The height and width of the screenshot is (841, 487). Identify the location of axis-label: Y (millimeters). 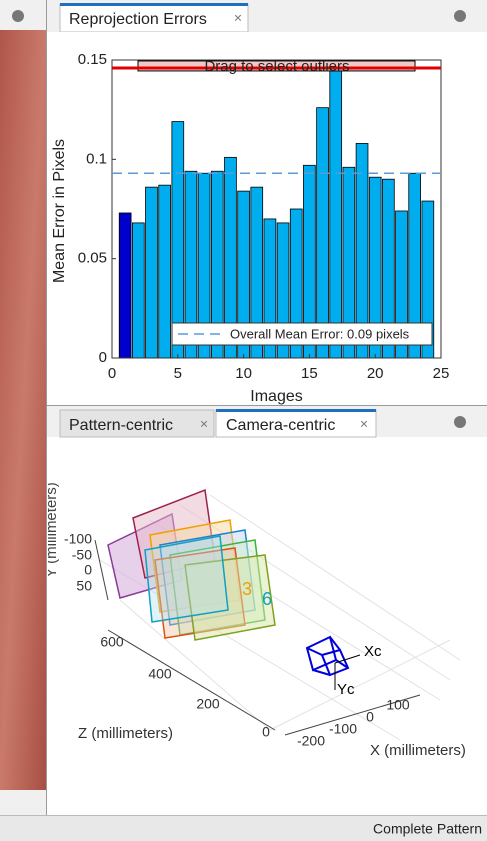
(51, 530).